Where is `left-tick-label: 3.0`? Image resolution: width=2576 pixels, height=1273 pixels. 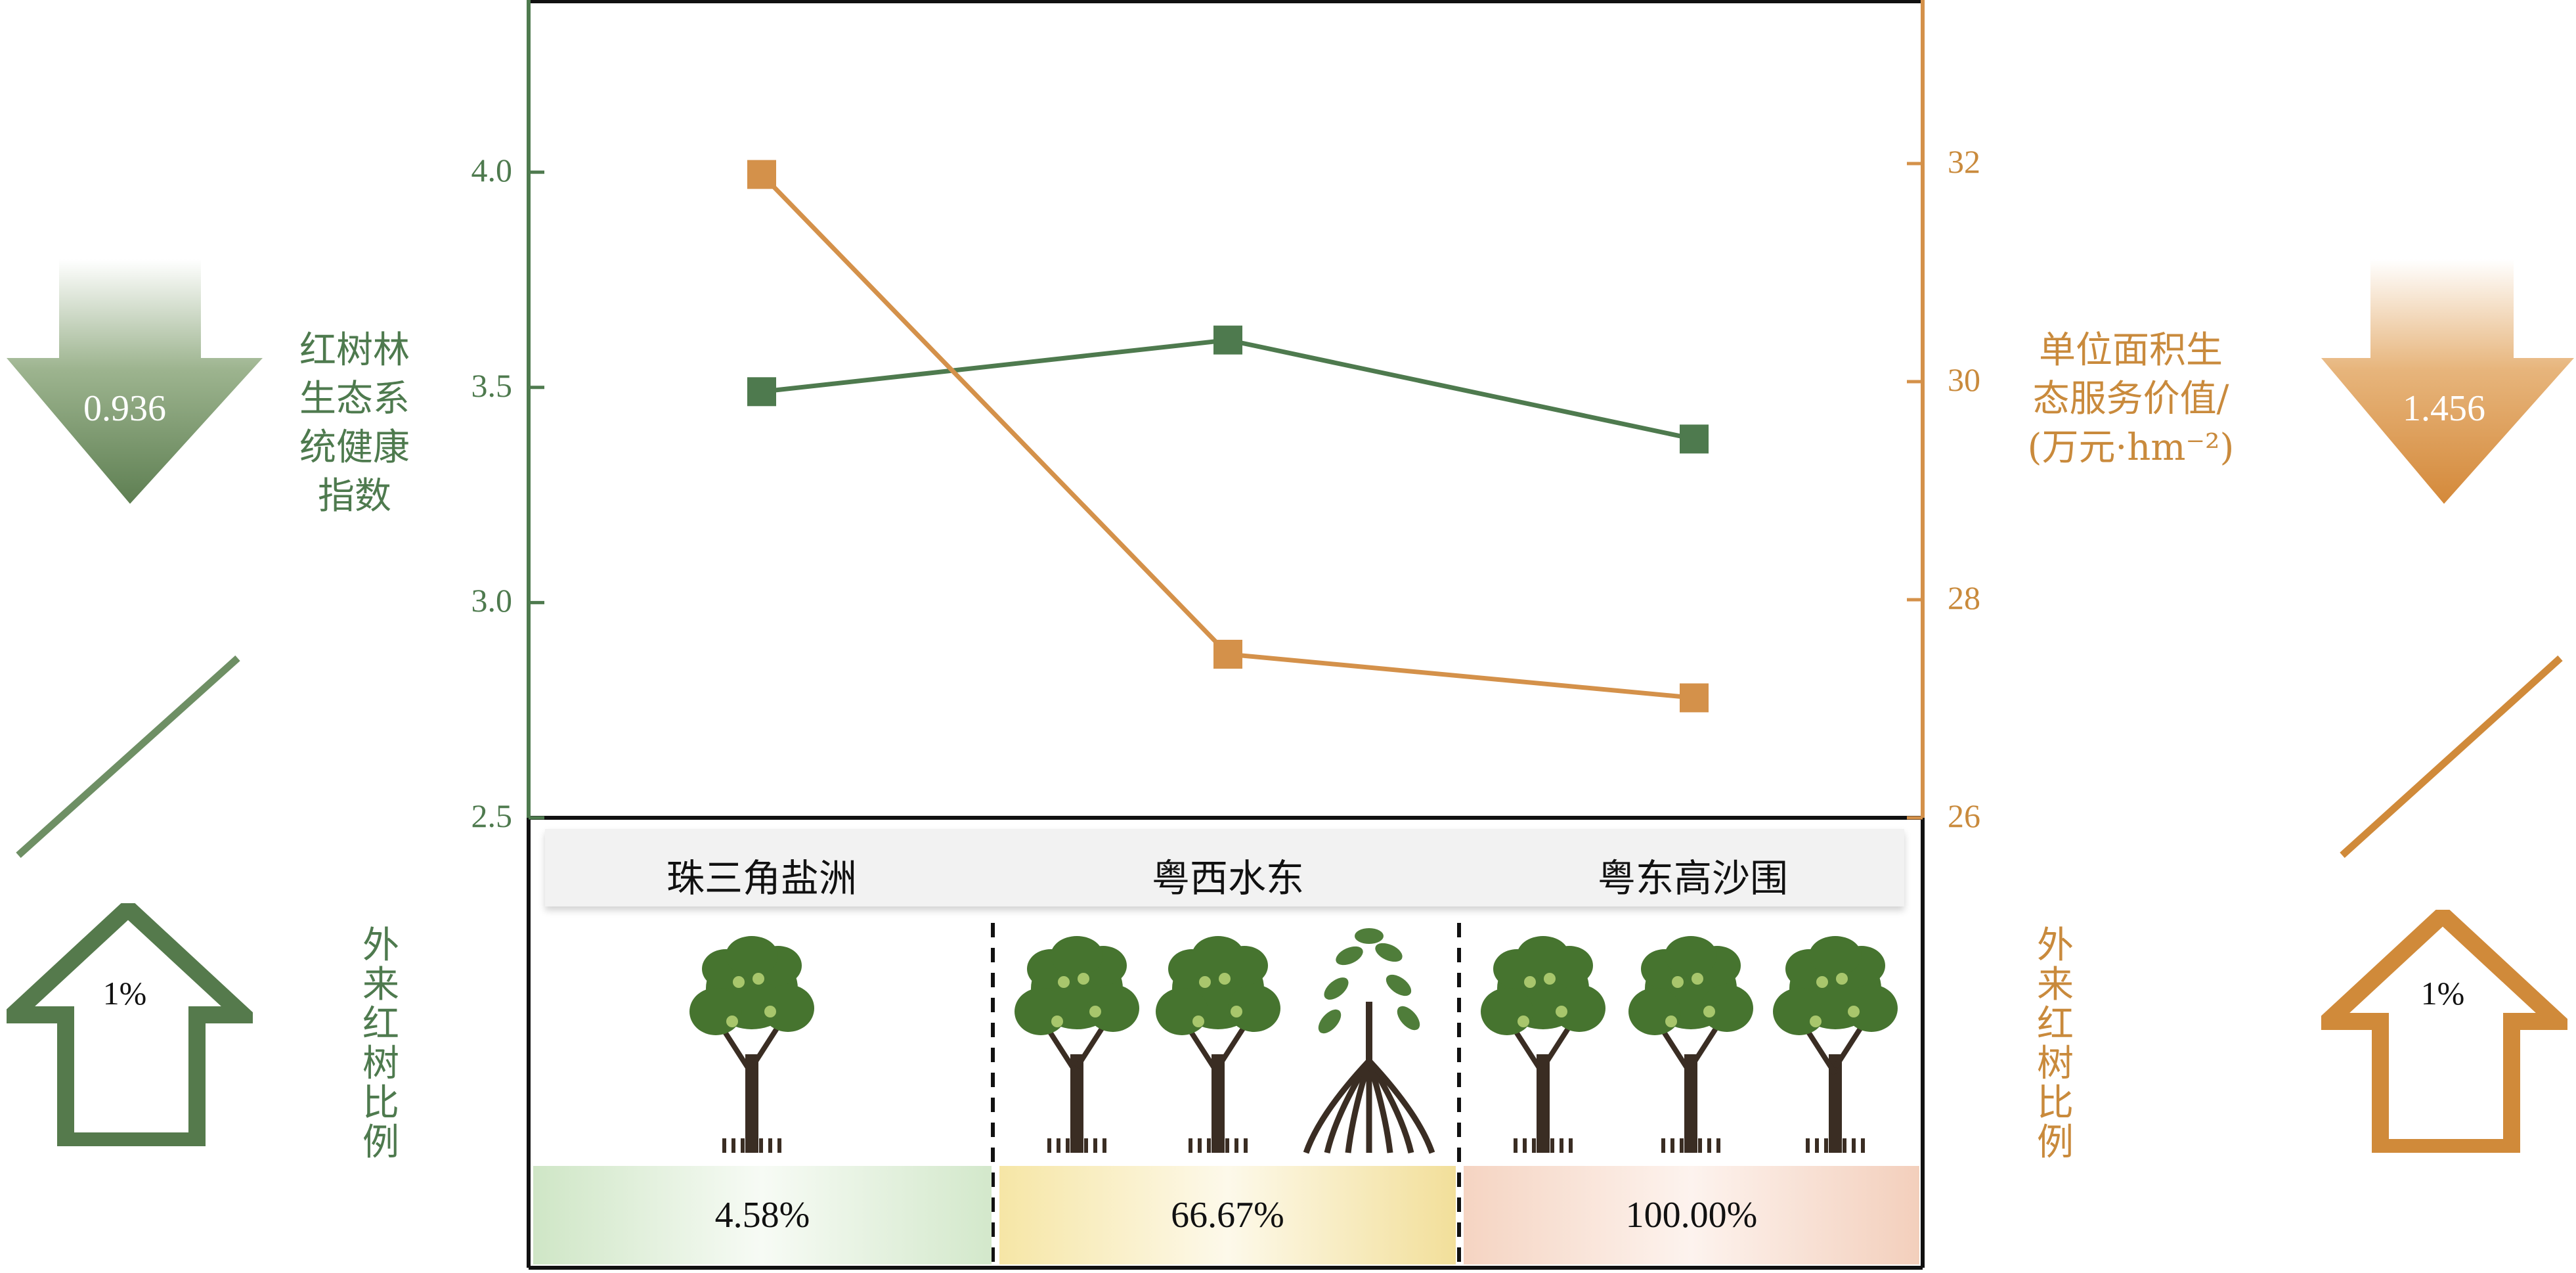 left-tick-label: 3.0 is located at coordinates (492, 600).